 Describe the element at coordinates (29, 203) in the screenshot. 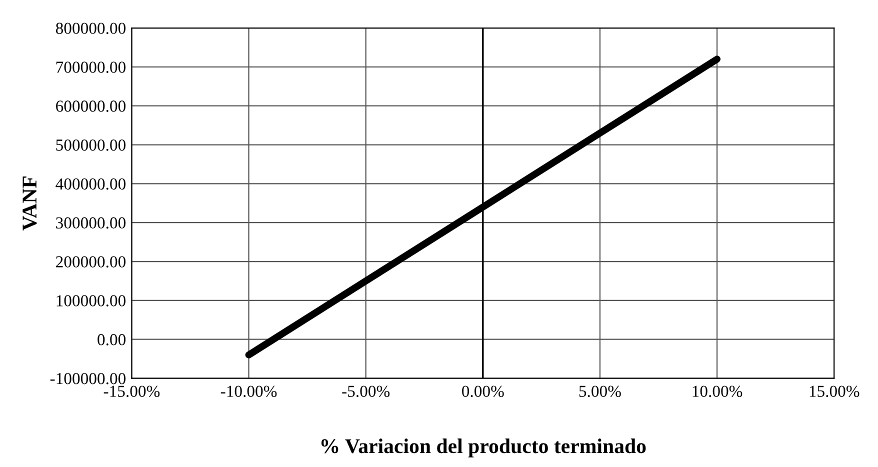

I see `y-axis-title: VANF` at that location.